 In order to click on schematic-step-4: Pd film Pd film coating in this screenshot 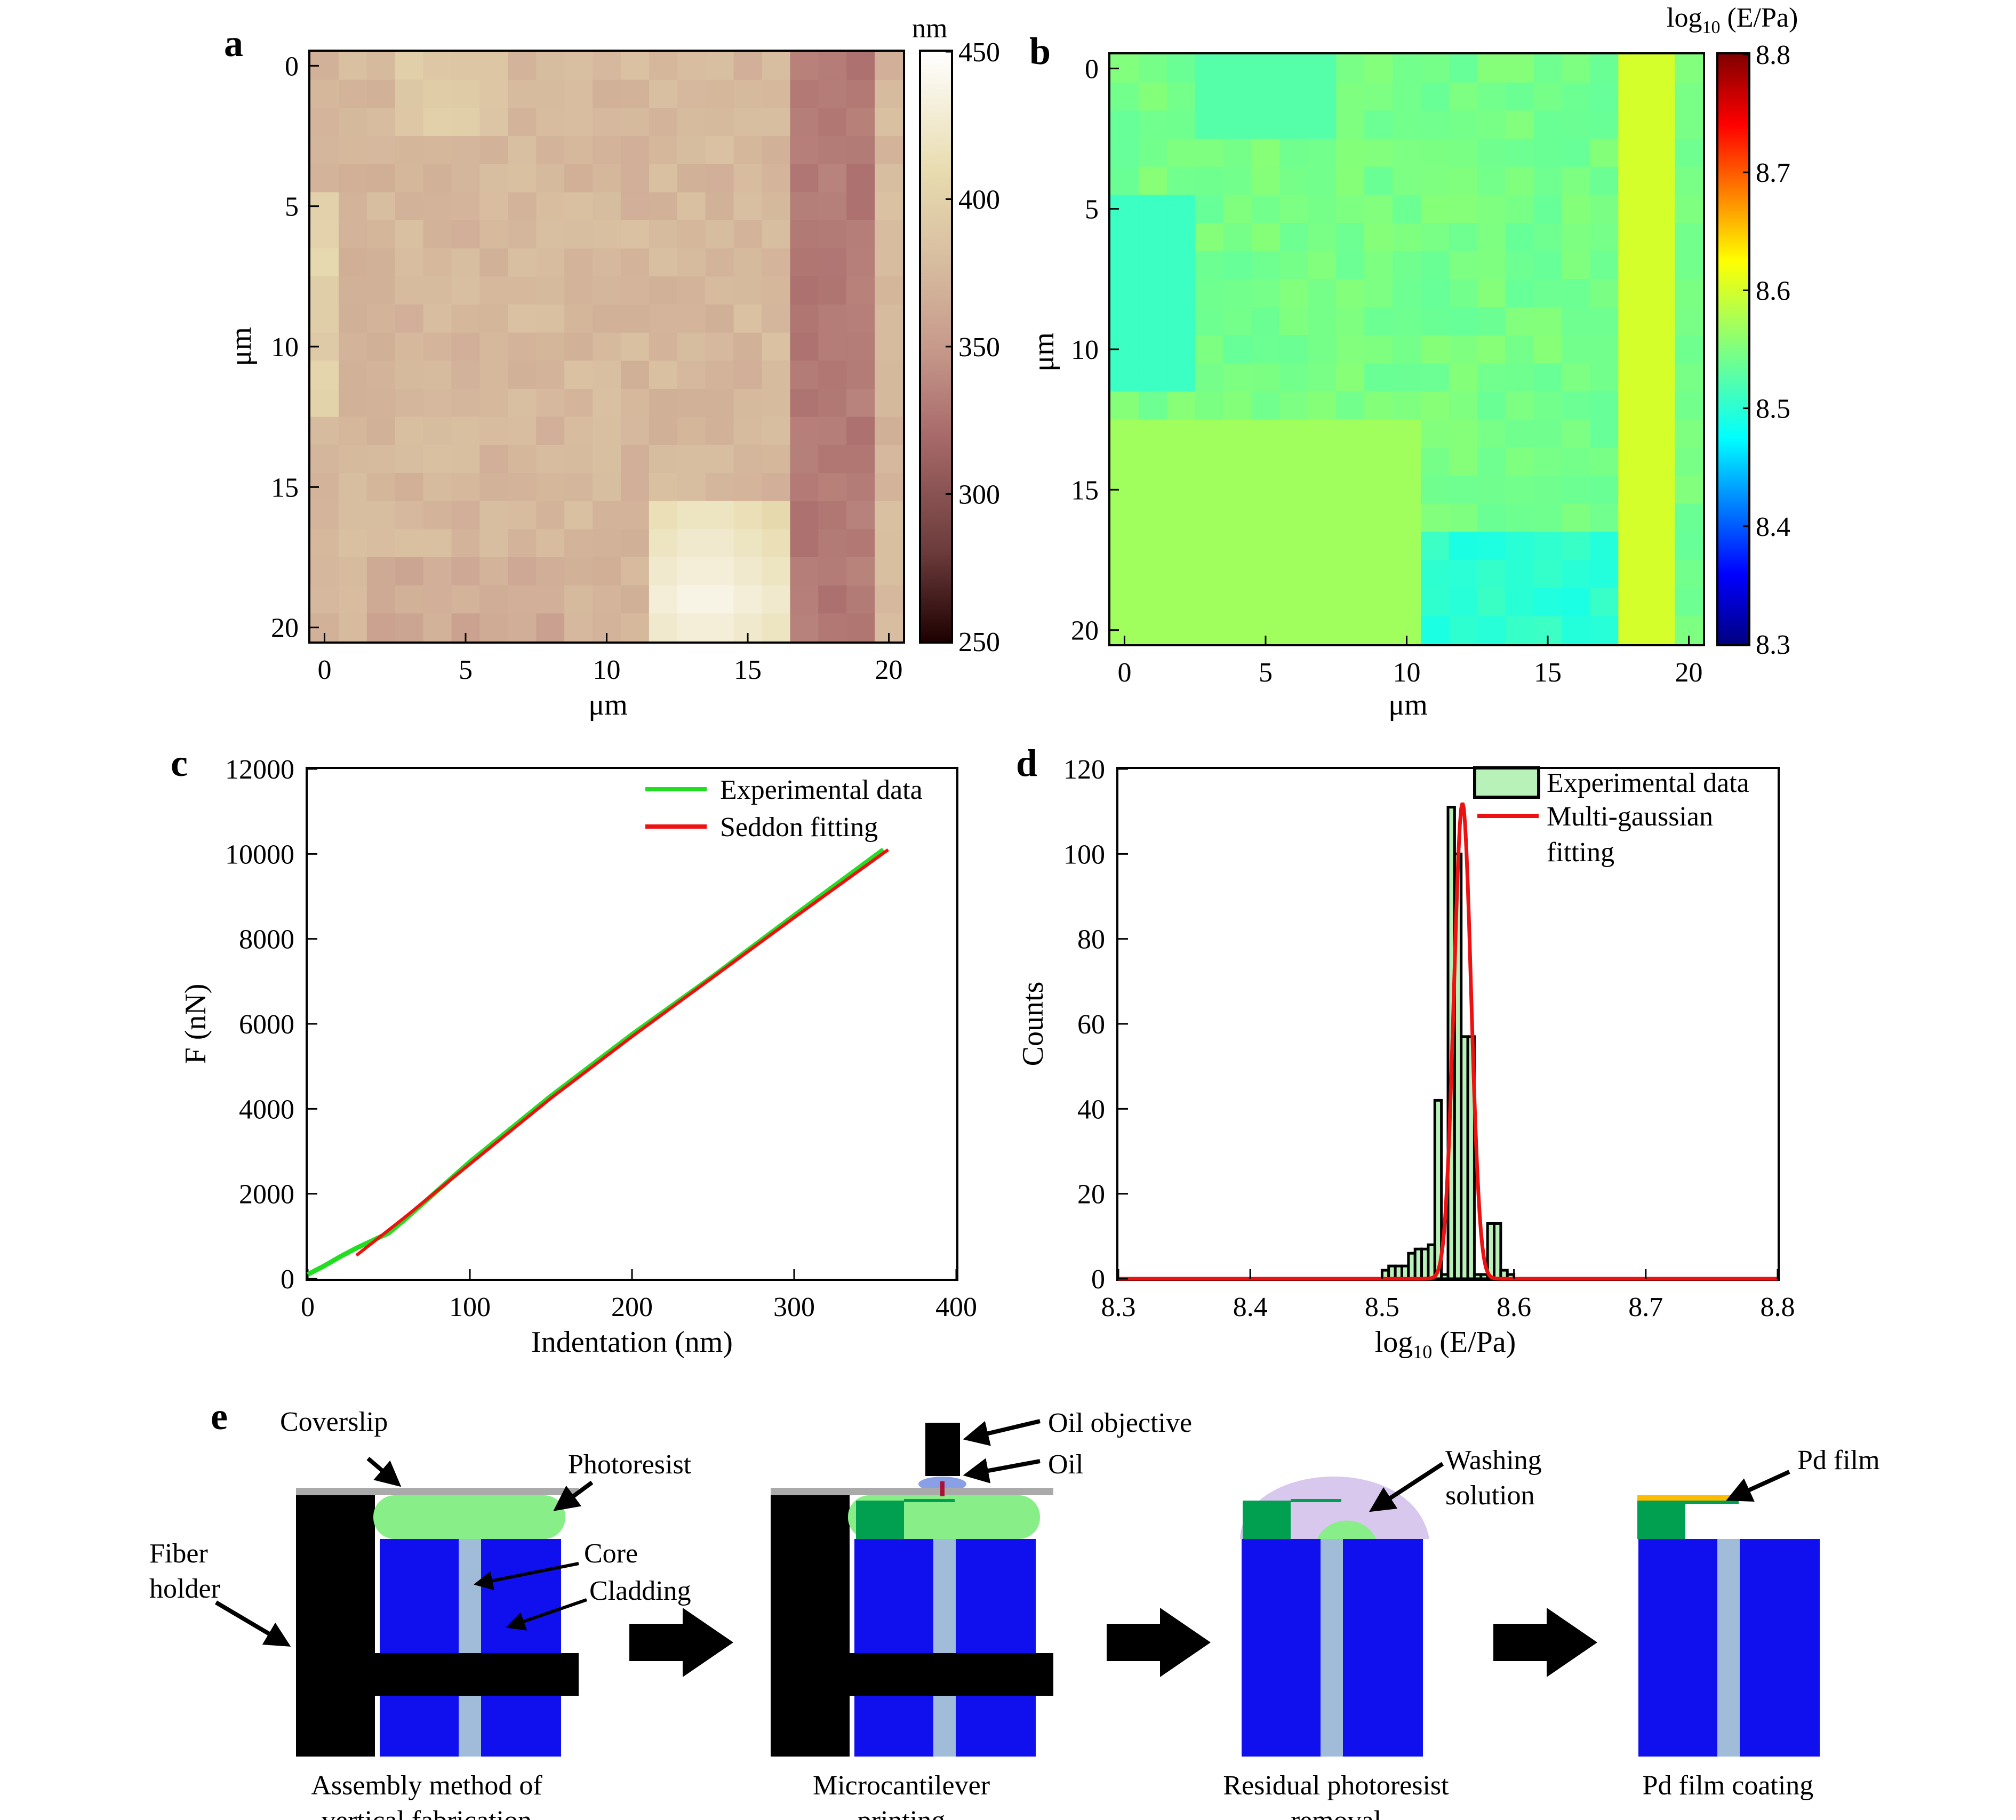, I will do `click(1758, 1623)`.